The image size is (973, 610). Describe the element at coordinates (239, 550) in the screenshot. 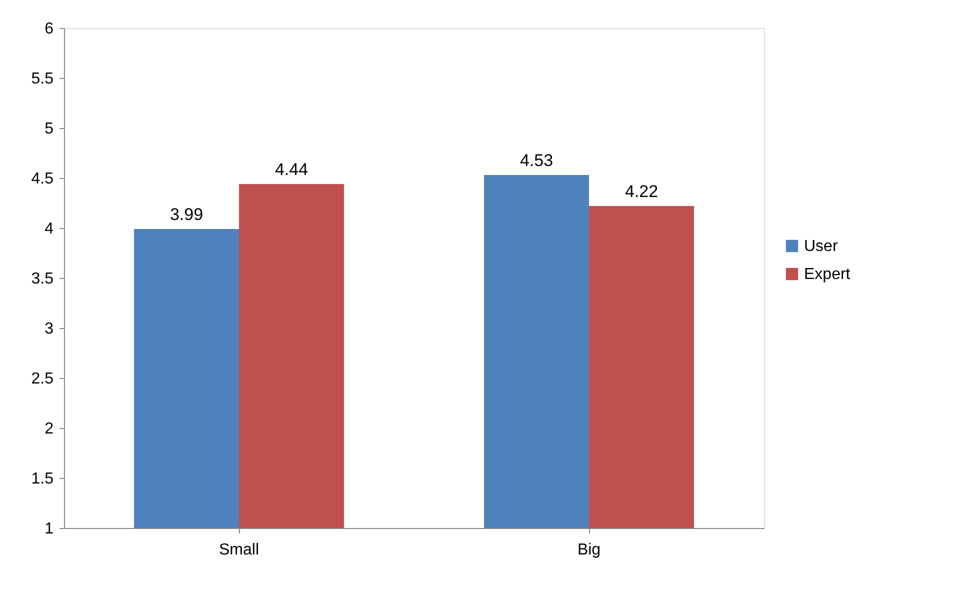

I see `x-tick-label: Small` at that location.